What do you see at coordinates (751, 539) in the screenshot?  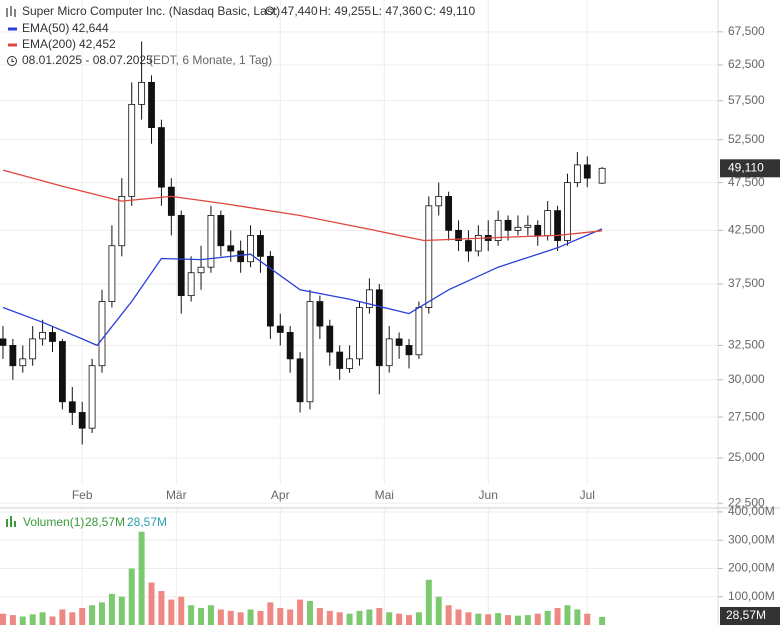 I see `y-tick-label: 300,00M` at bounding box center [751, 539].